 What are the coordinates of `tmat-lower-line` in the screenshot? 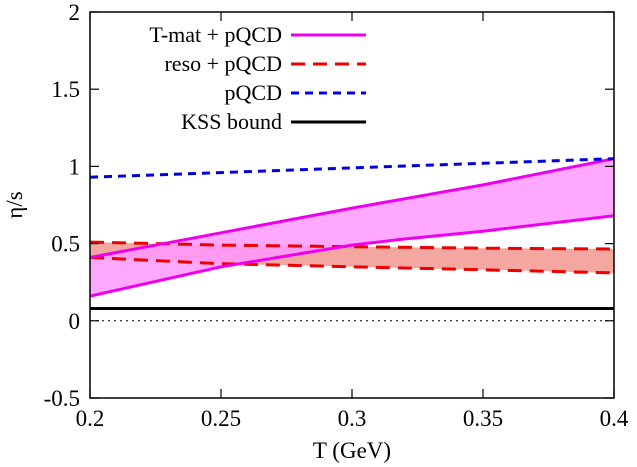 It's located at (352, 256).